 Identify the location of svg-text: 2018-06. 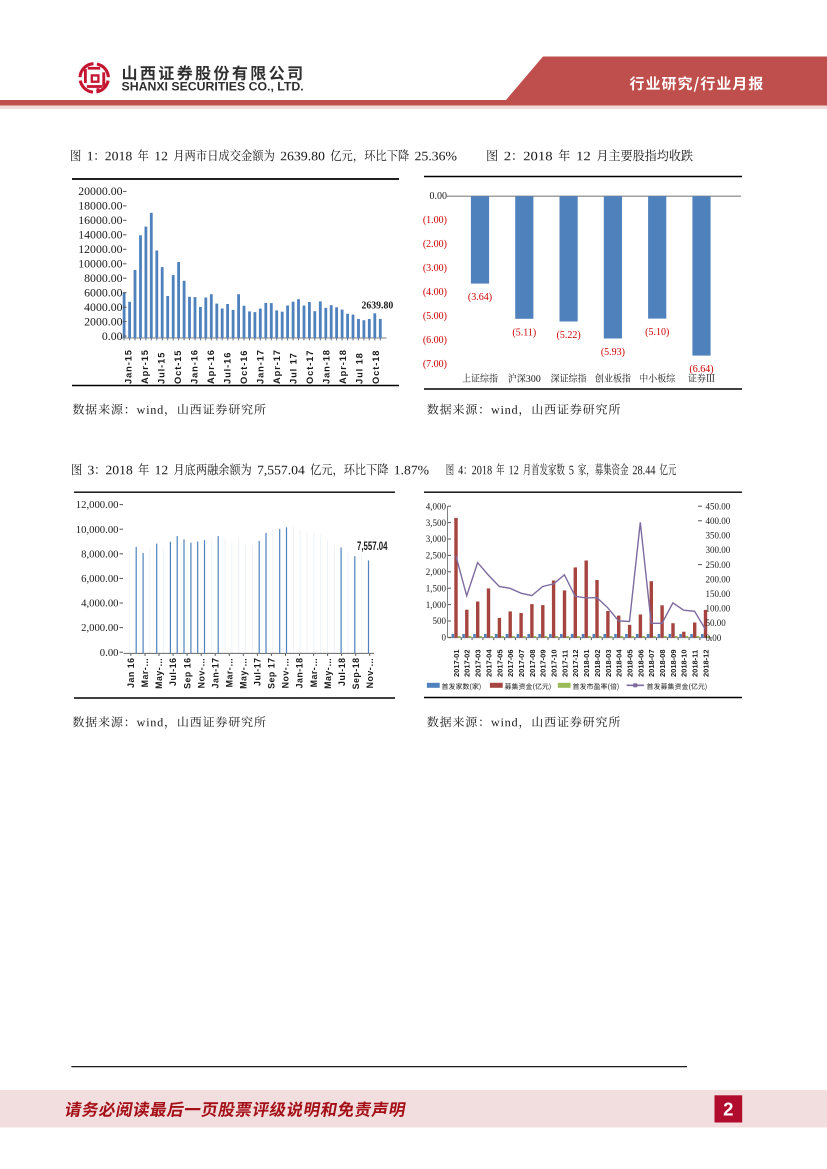
(640, 663).